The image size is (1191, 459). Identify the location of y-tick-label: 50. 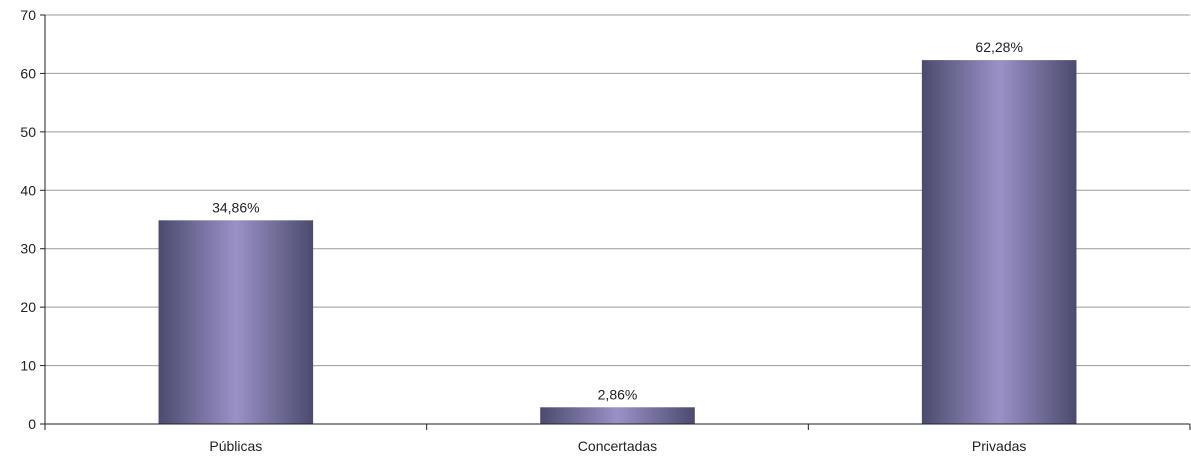
(28, 132).